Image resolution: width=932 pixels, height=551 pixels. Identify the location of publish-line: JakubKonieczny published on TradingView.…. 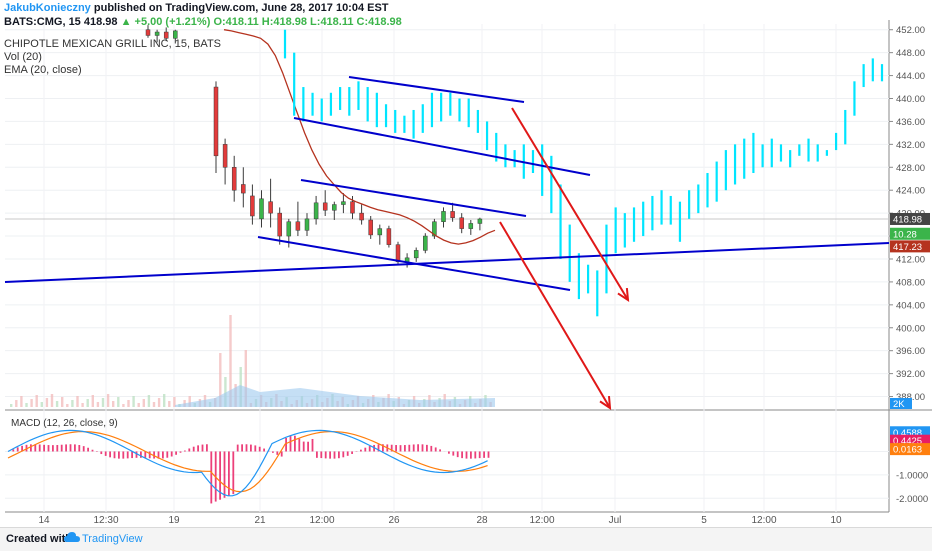
(196, 8).